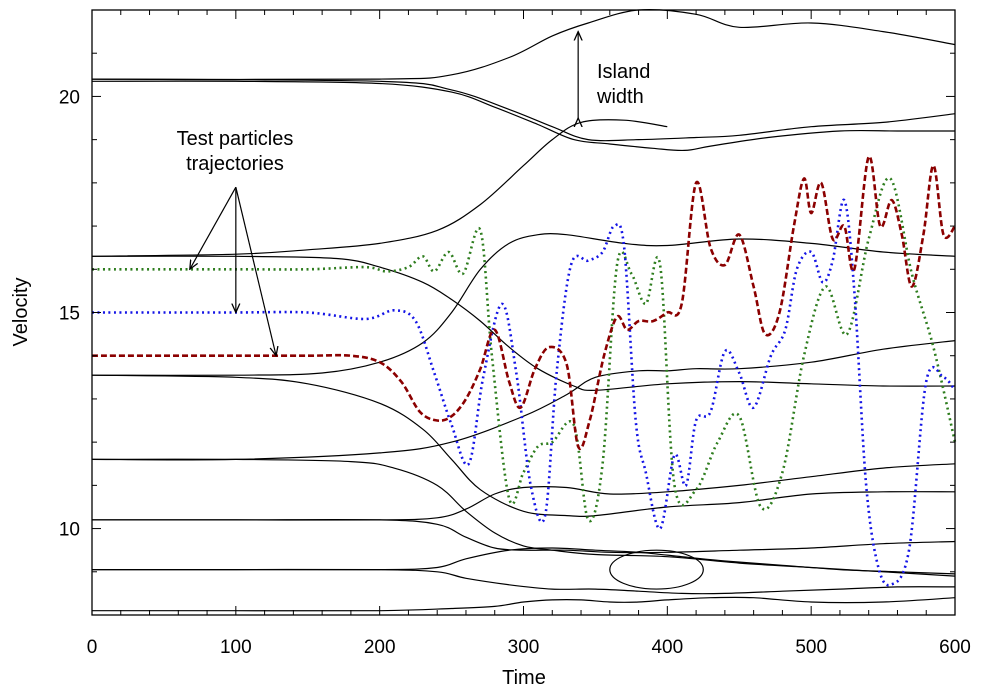 The height and width of the screenshot is (693, 982). Describe the element at coordinates (69, 97) in the screenshot. I see `y-tick-label: 20` at that location.